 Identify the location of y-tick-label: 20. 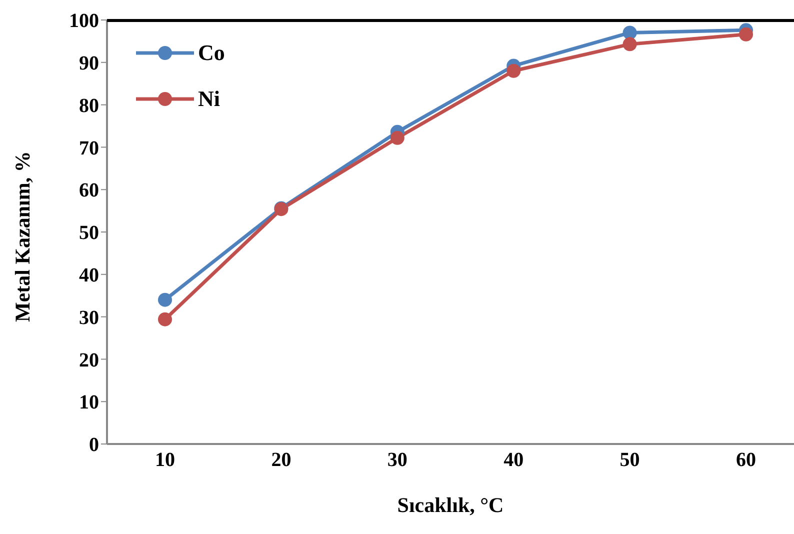
(89, 360).